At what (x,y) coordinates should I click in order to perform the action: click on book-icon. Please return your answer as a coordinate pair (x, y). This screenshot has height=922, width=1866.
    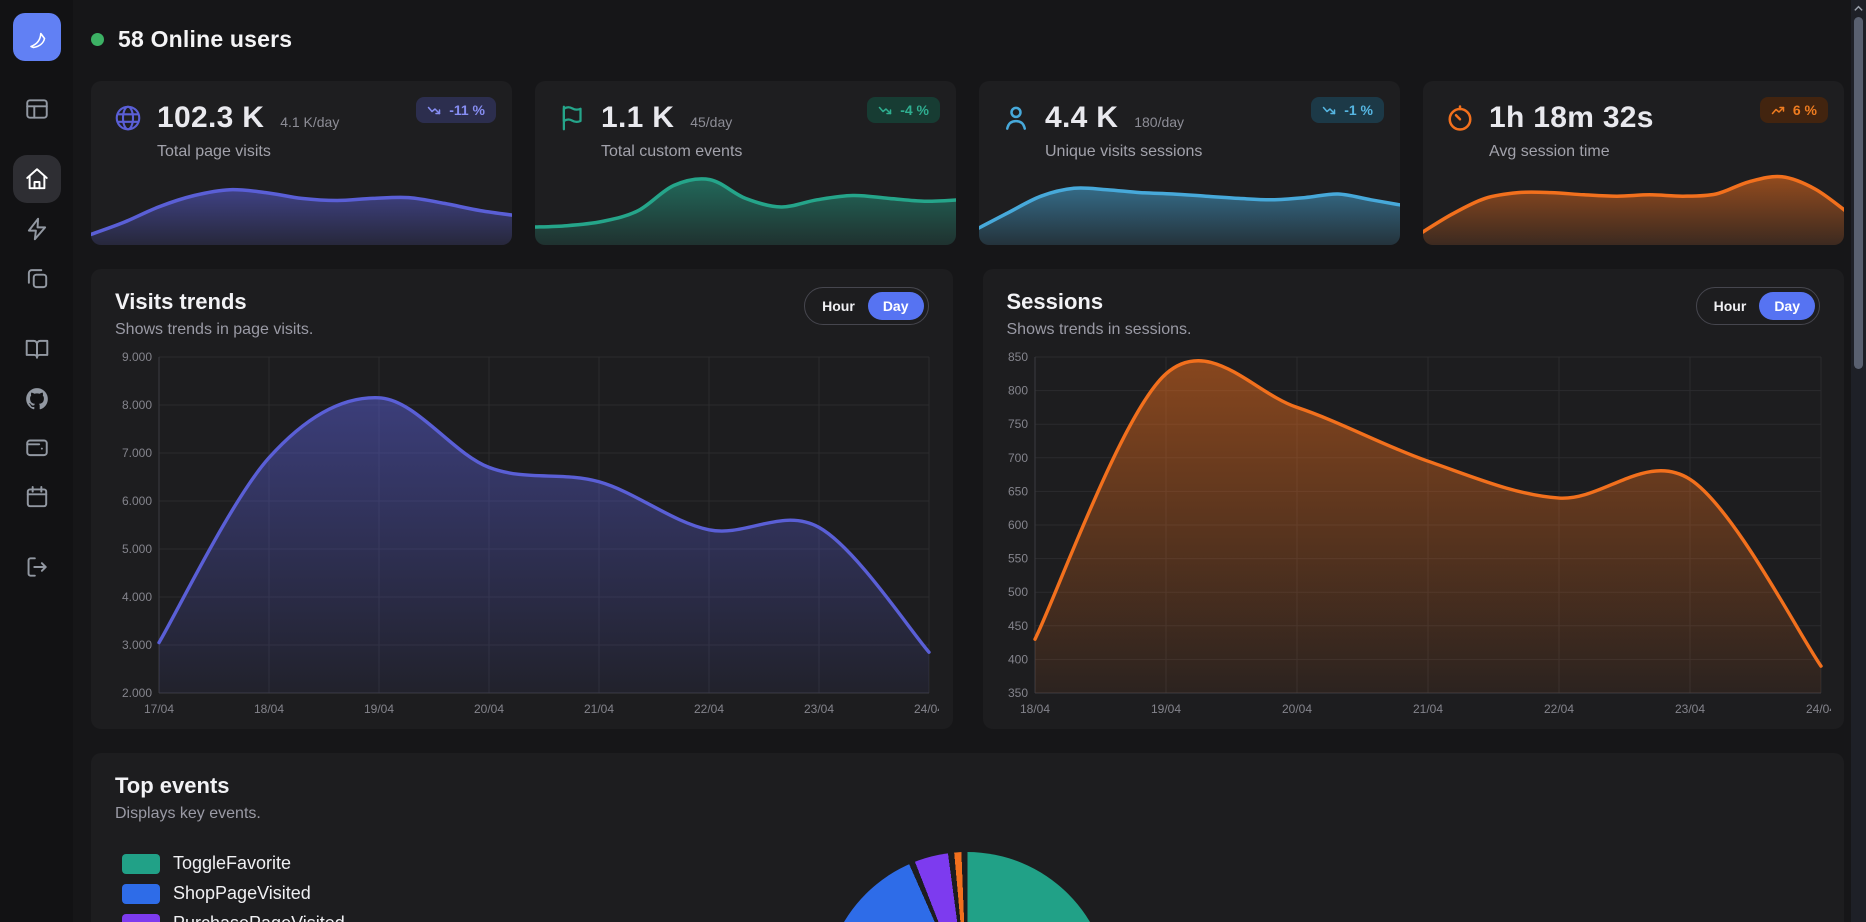
    Looking at the image, I should click on (36, 349).